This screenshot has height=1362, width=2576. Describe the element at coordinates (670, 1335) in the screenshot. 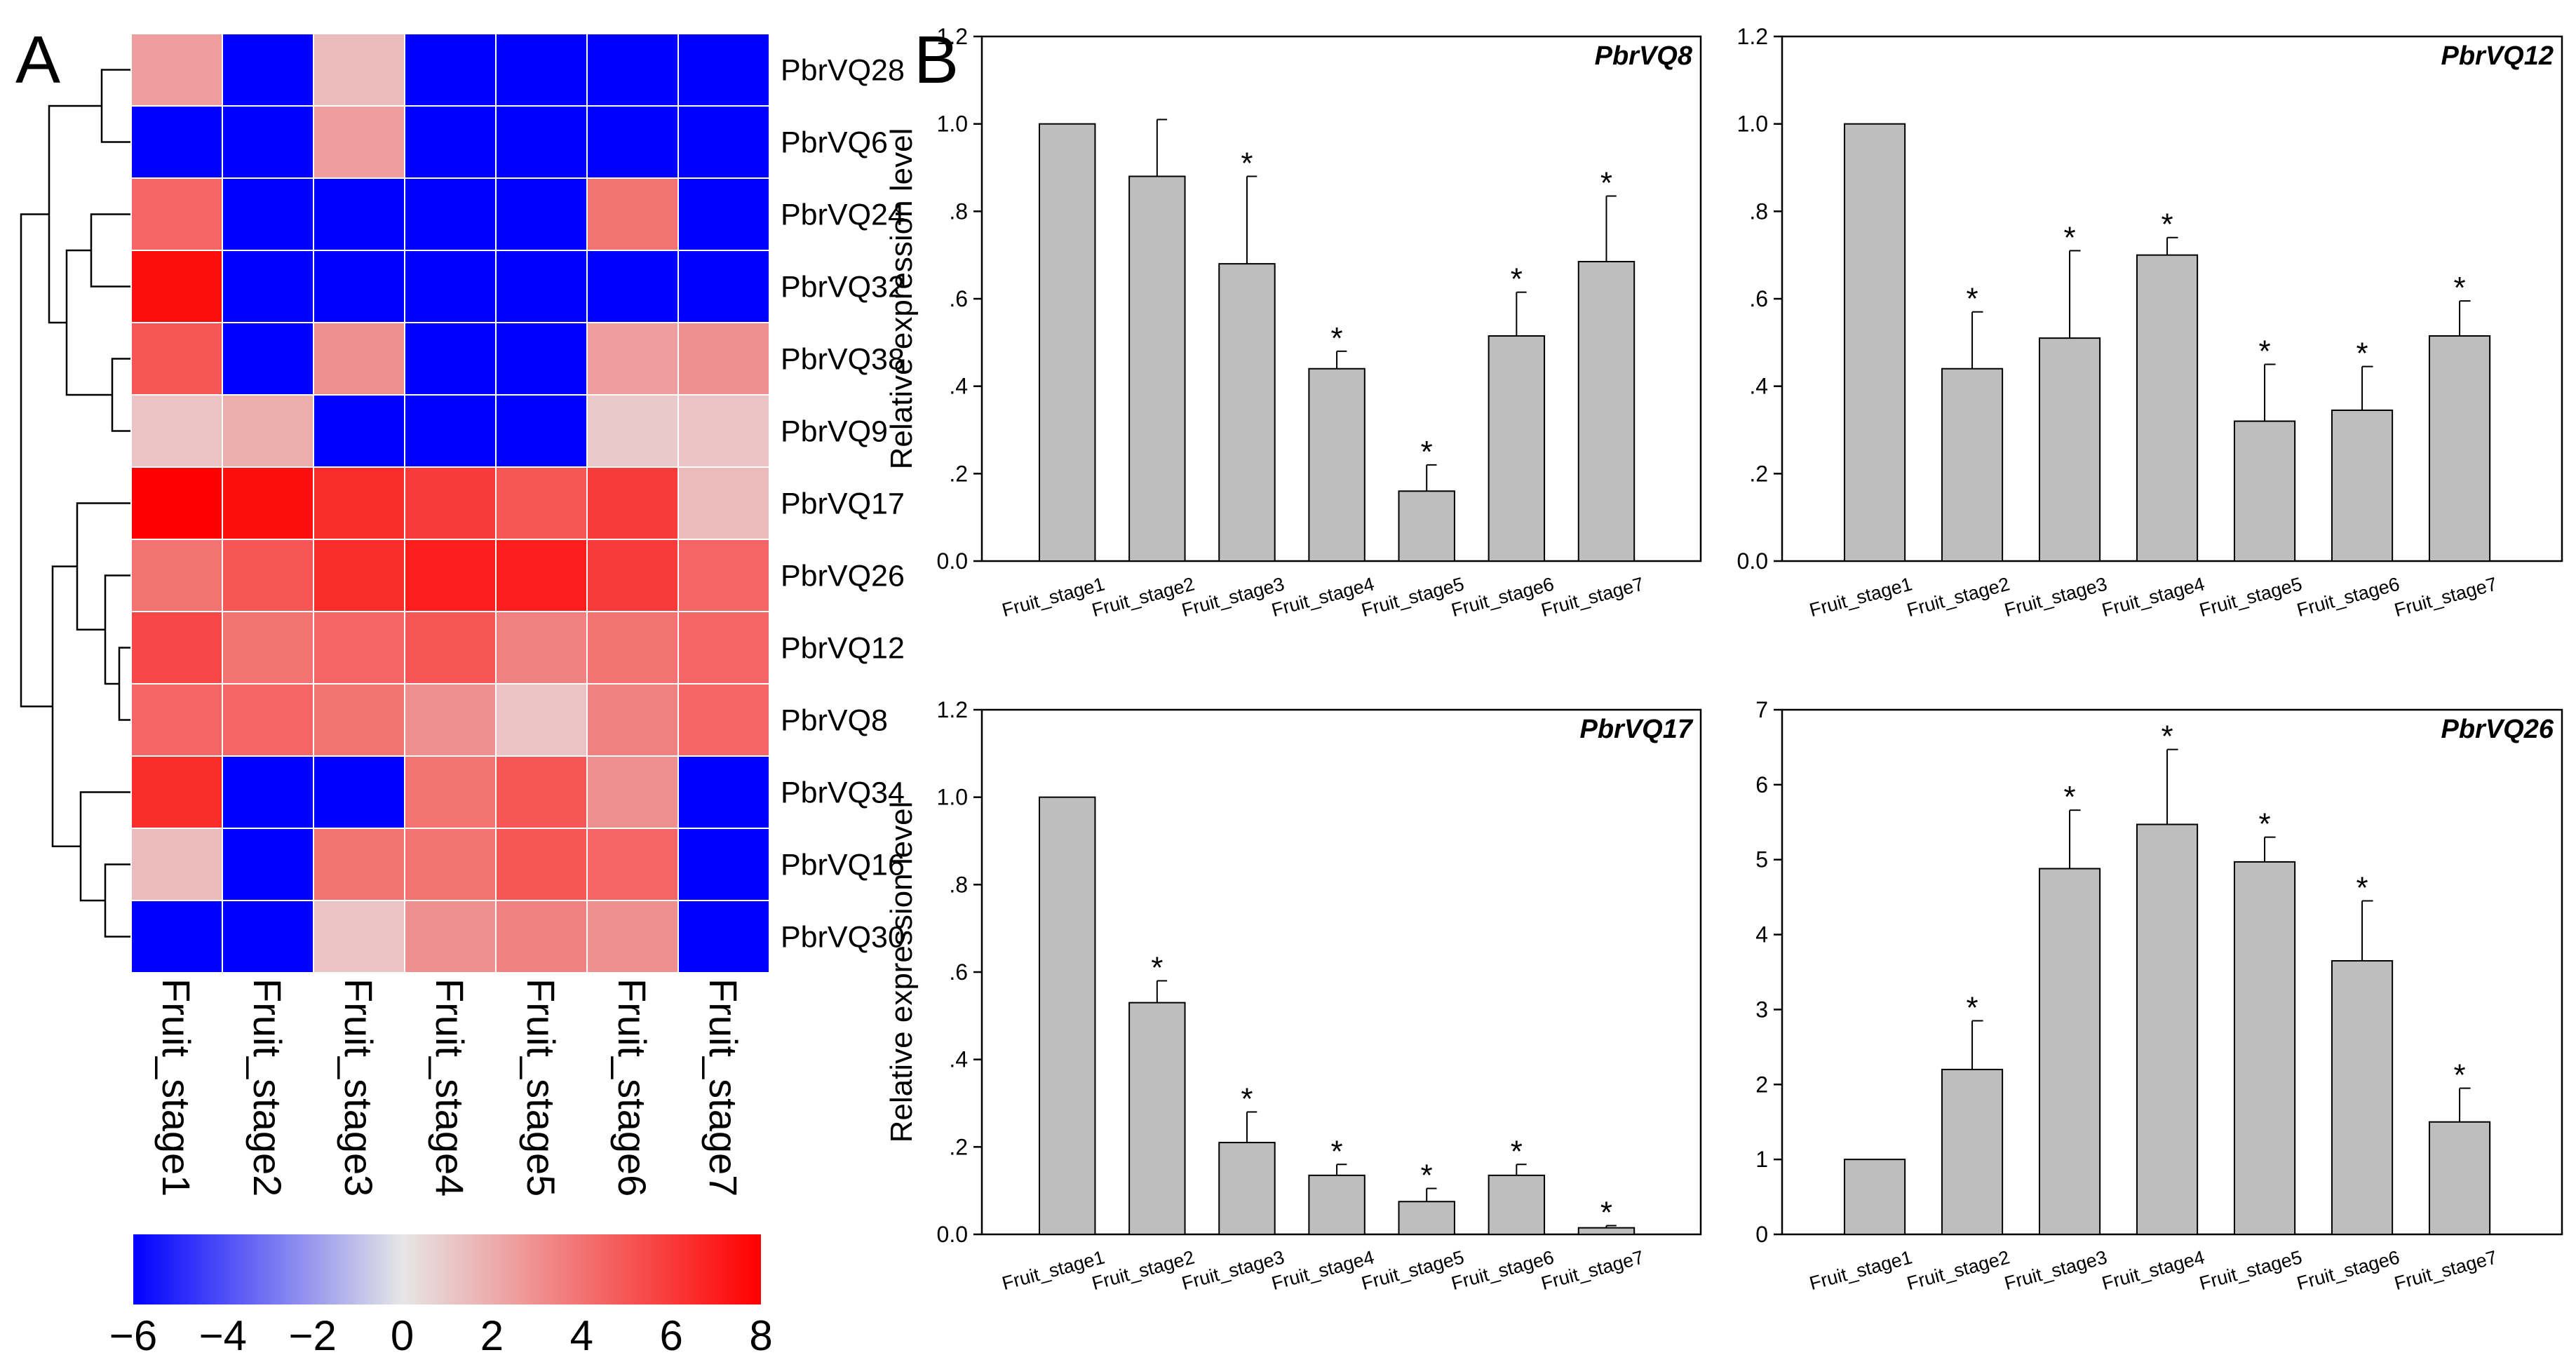

I see `colorbar-tick-label: 6` at that location.